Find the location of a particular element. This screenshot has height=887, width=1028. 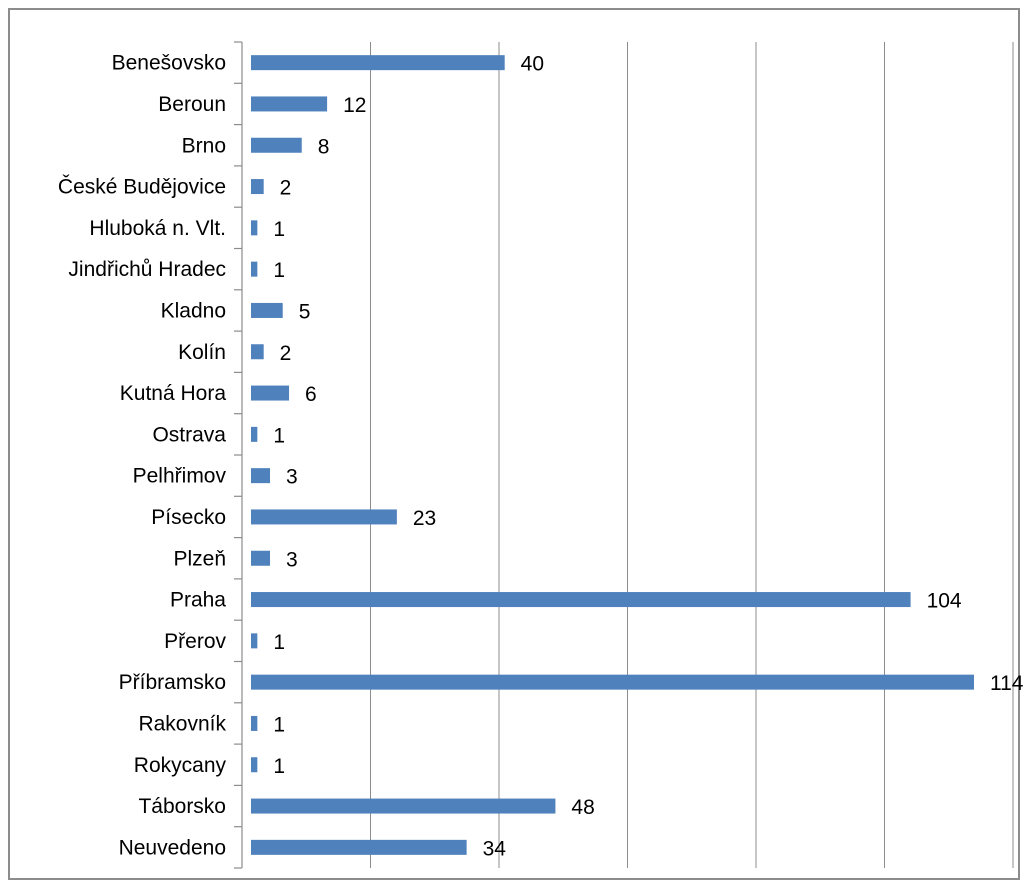

data-label: 8 is located at coordinates (324, 146).